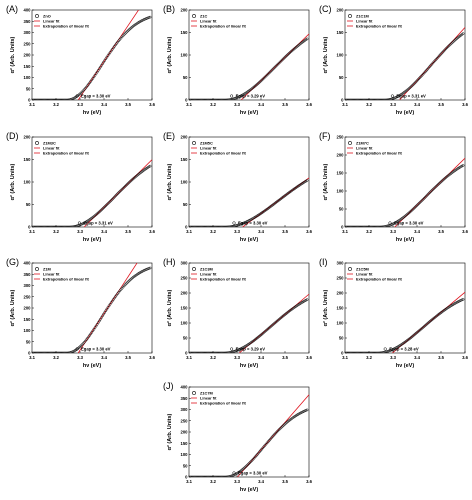  Describe the element at coordinates (206, 269) in the screenshot. I see `legend-label-sample: Z1C3M` at that location.